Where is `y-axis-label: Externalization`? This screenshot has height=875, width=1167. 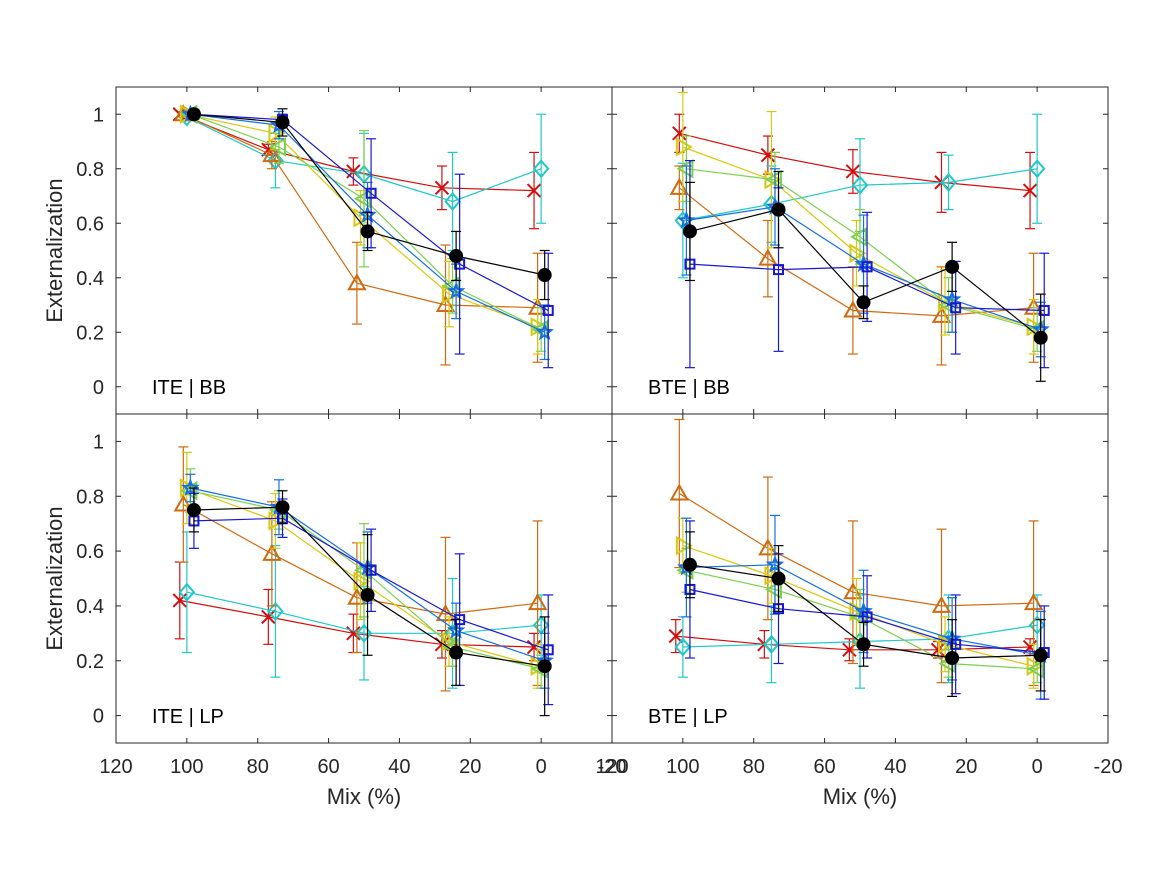
y-axis-label: Externalization is located at coordinates (54, 578).